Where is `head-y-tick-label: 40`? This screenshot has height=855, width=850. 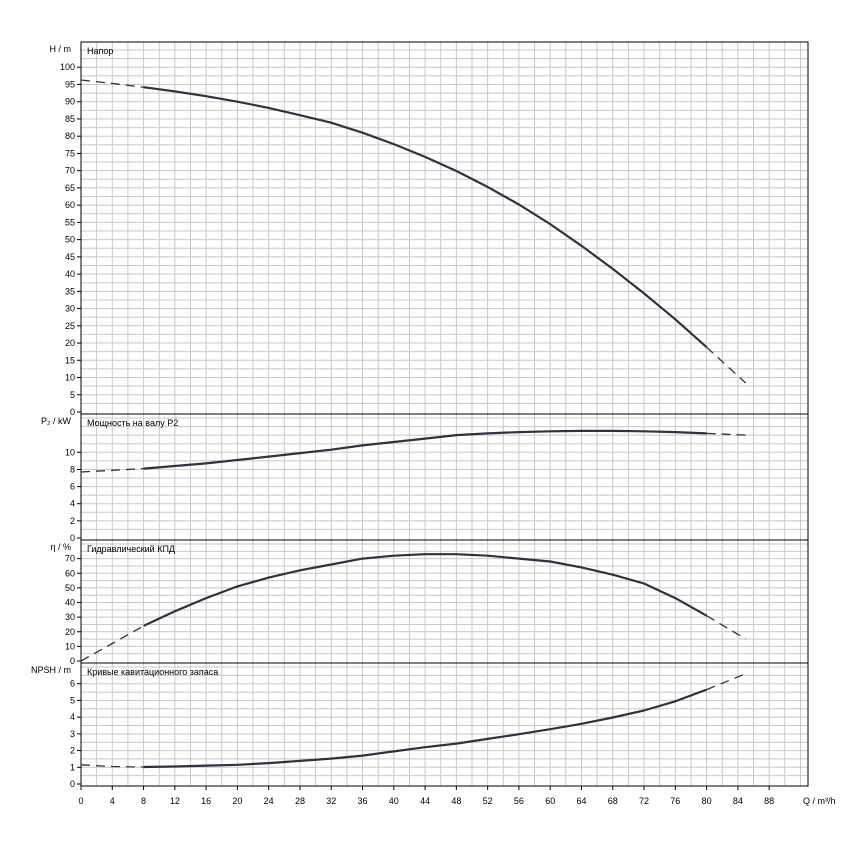
head-y-tick-label: 40 is located at coordinates (70, 274).